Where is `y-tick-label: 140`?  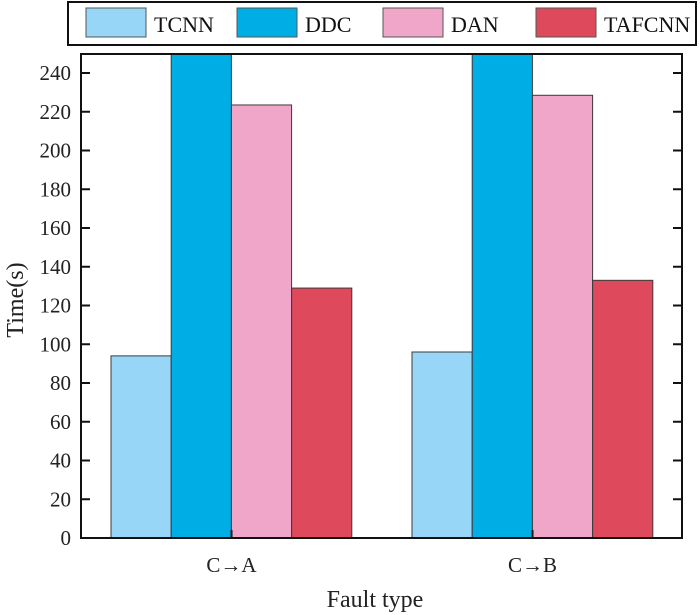 y-tick-label: 140 is located at coordinates (56, 267).